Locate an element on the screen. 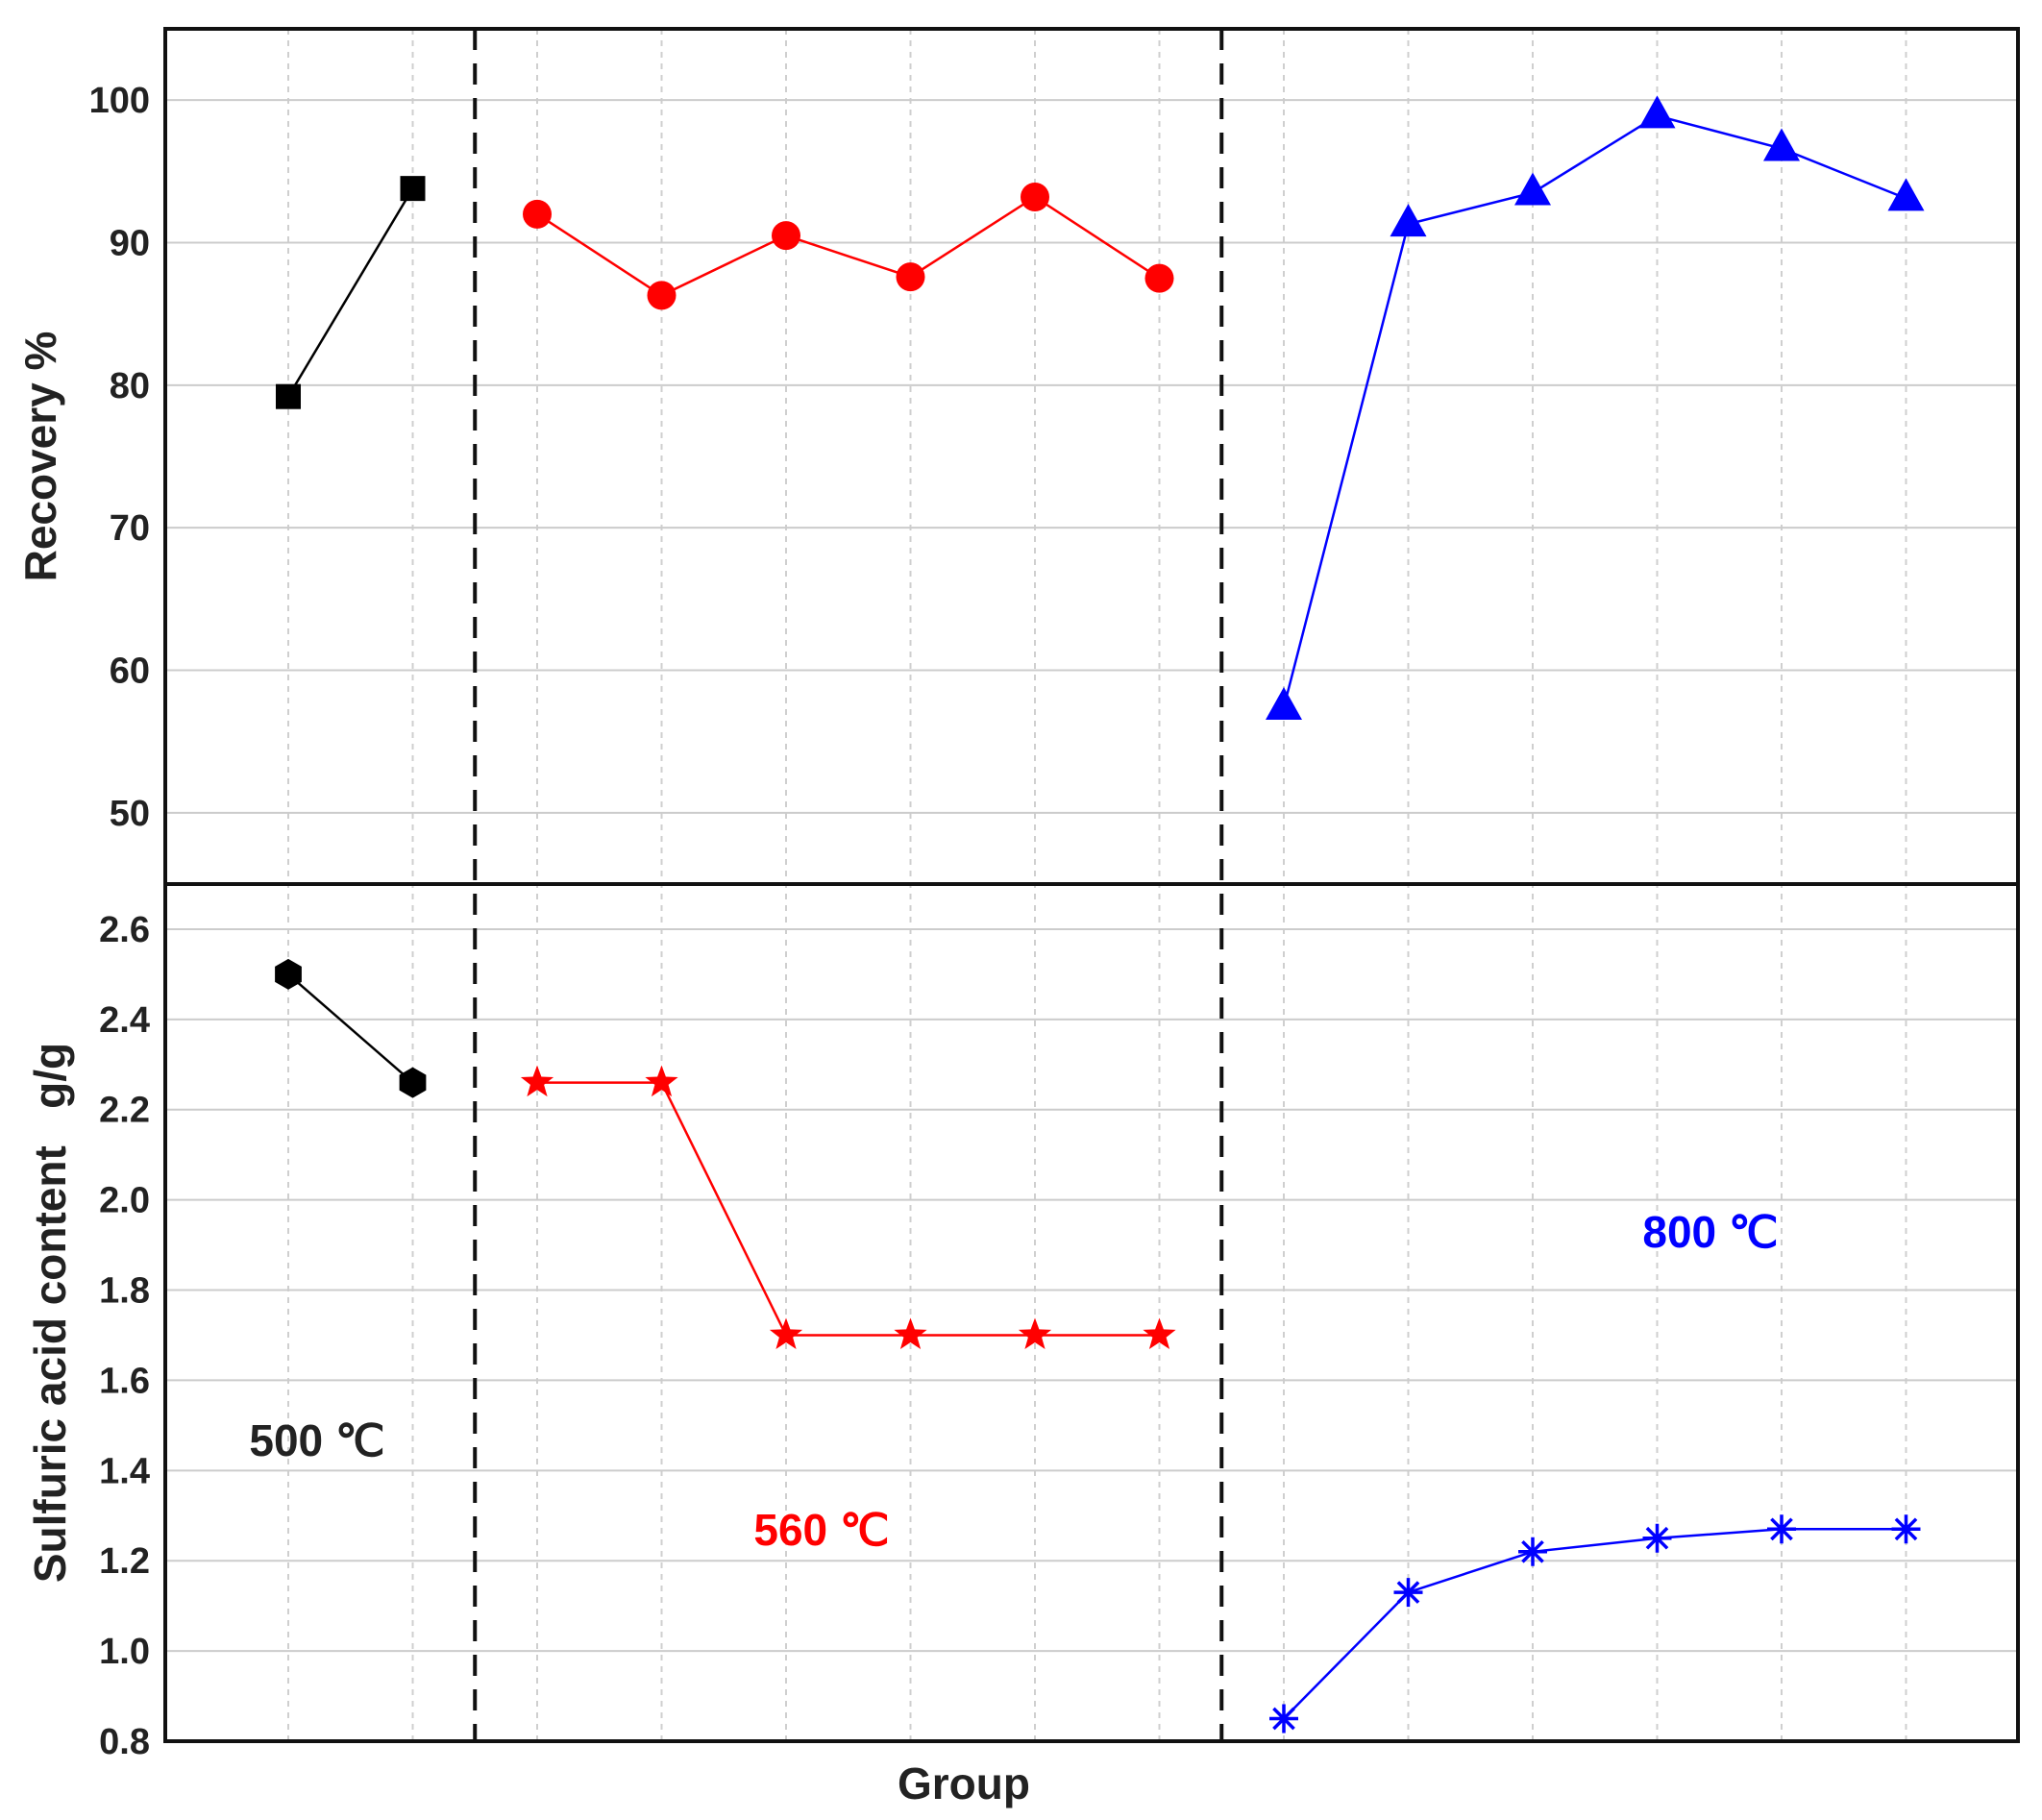  recovery-y-tick-label: 60 is located at coordinates (130, 672).